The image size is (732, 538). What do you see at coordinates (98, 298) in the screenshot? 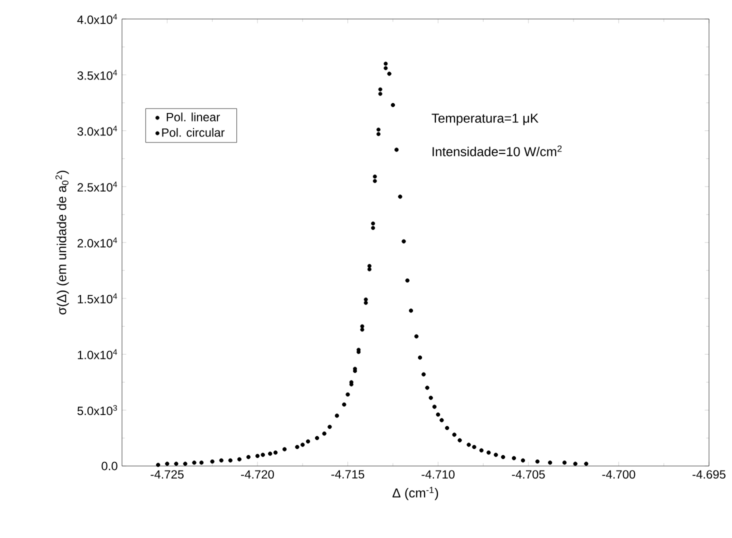
I see `y-tick-label: 1.5x10$^{4}$` at bounding box center [98, 298].